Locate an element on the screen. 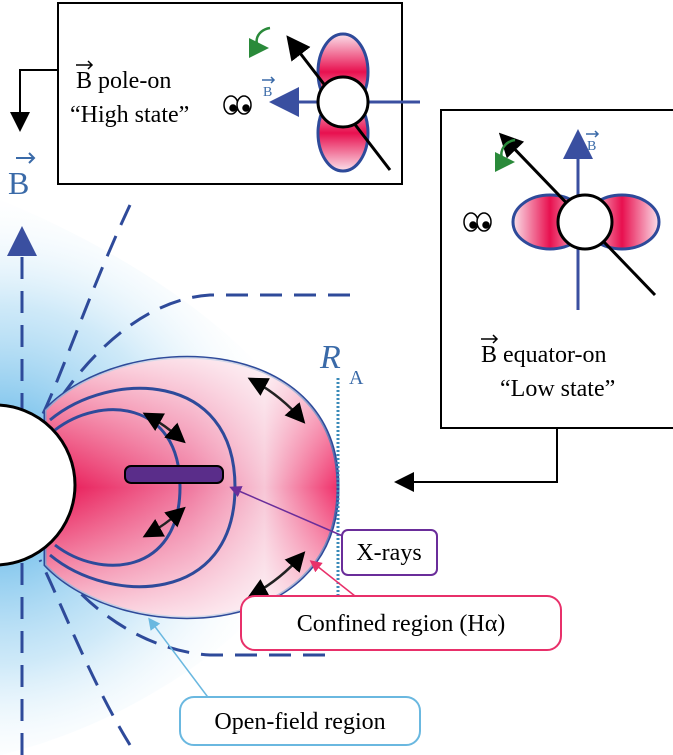  open-label: Open-field region is located at coordinates (299, 722).